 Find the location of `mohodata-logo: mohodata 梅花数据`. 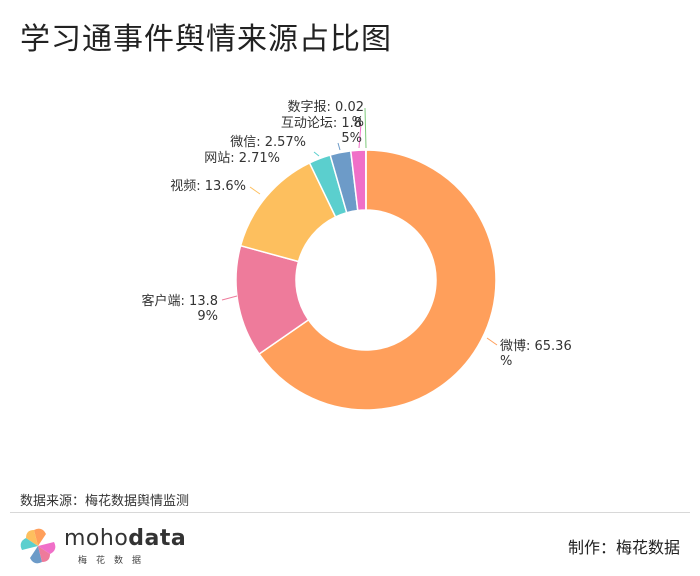

mohodata-logo: mohodata 梅花数据 is located at coordinates (102, 546).